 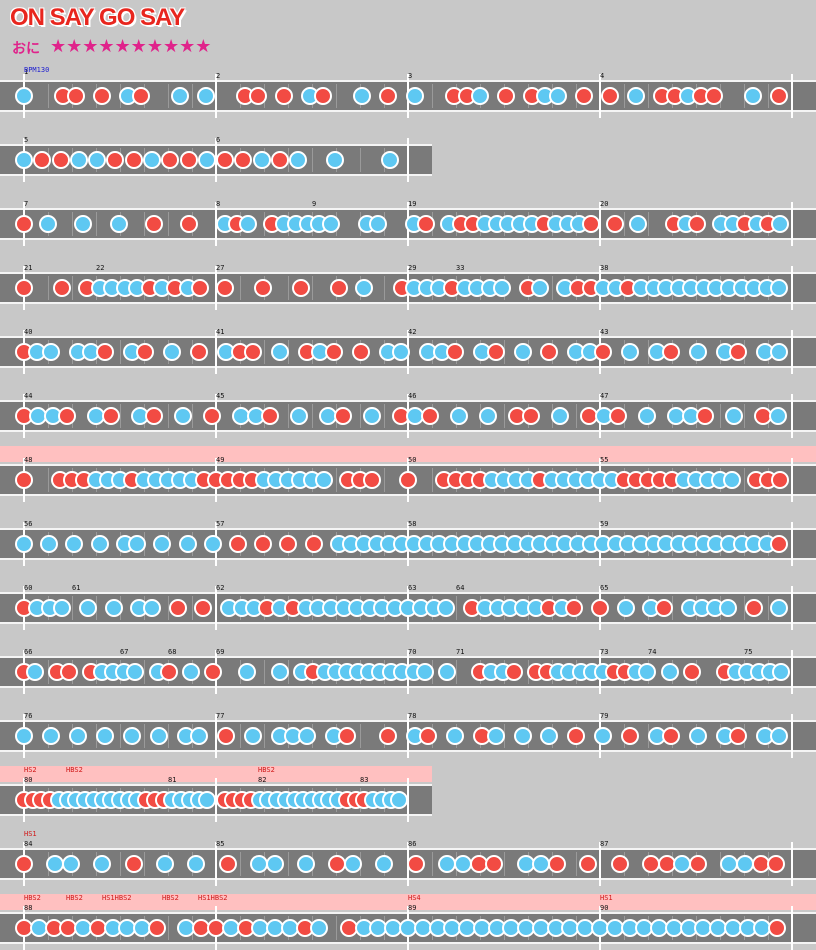 I want to click on measure-number: 38, so click(x=604, y=268).